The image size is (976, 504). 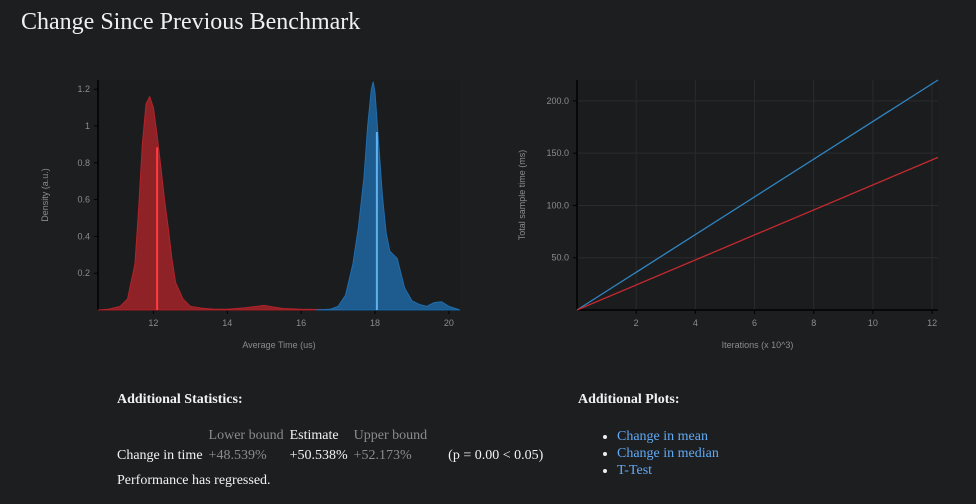 I want to click on y-axis-label: Total sample time (ms), so click(x=522, y=195).